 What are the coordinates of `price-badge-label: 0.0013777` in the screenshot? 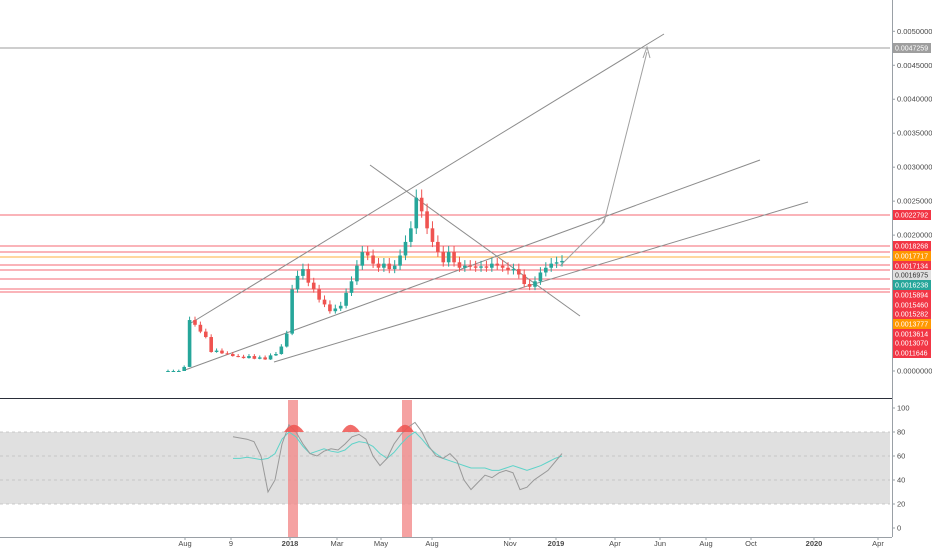 It's located at (911, 325).